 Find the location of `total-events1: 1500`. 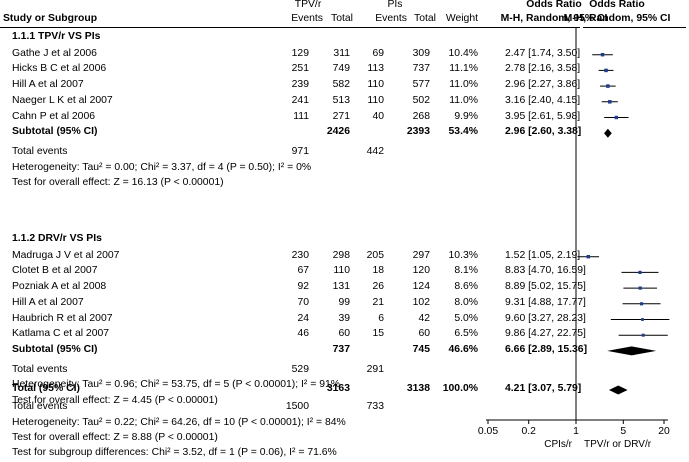

total-events1: 1500 is located at coordinates (297, 406).